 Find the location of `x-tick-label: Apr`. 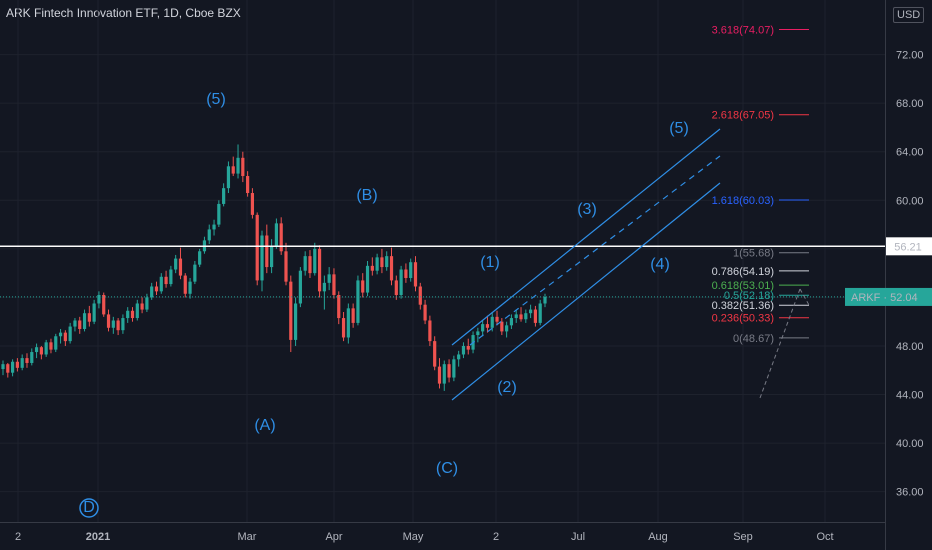

x-tick-label: Apr is located at coordinates (333, 537).